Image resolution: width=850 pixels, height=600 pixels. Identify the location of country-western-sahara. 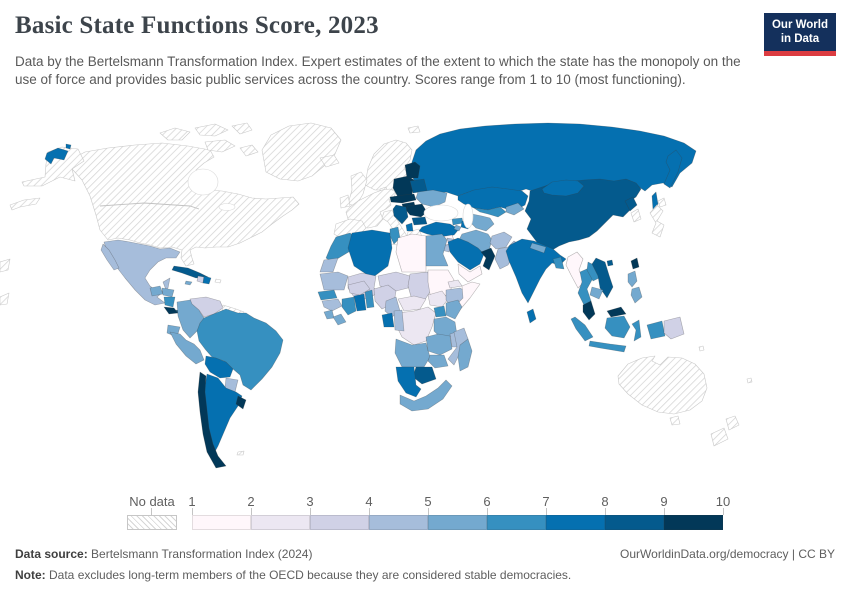
(329, 265).